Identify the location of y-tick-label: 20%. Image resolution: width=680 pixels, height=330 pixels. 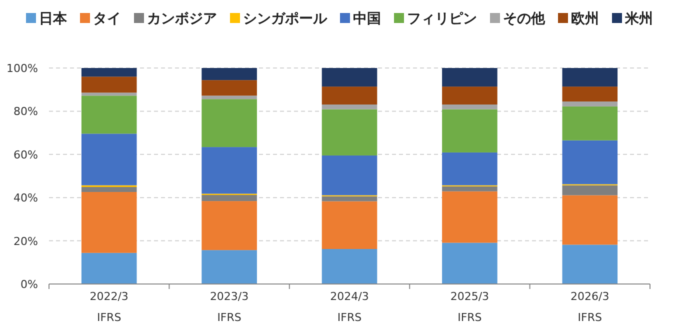
(26, 241).